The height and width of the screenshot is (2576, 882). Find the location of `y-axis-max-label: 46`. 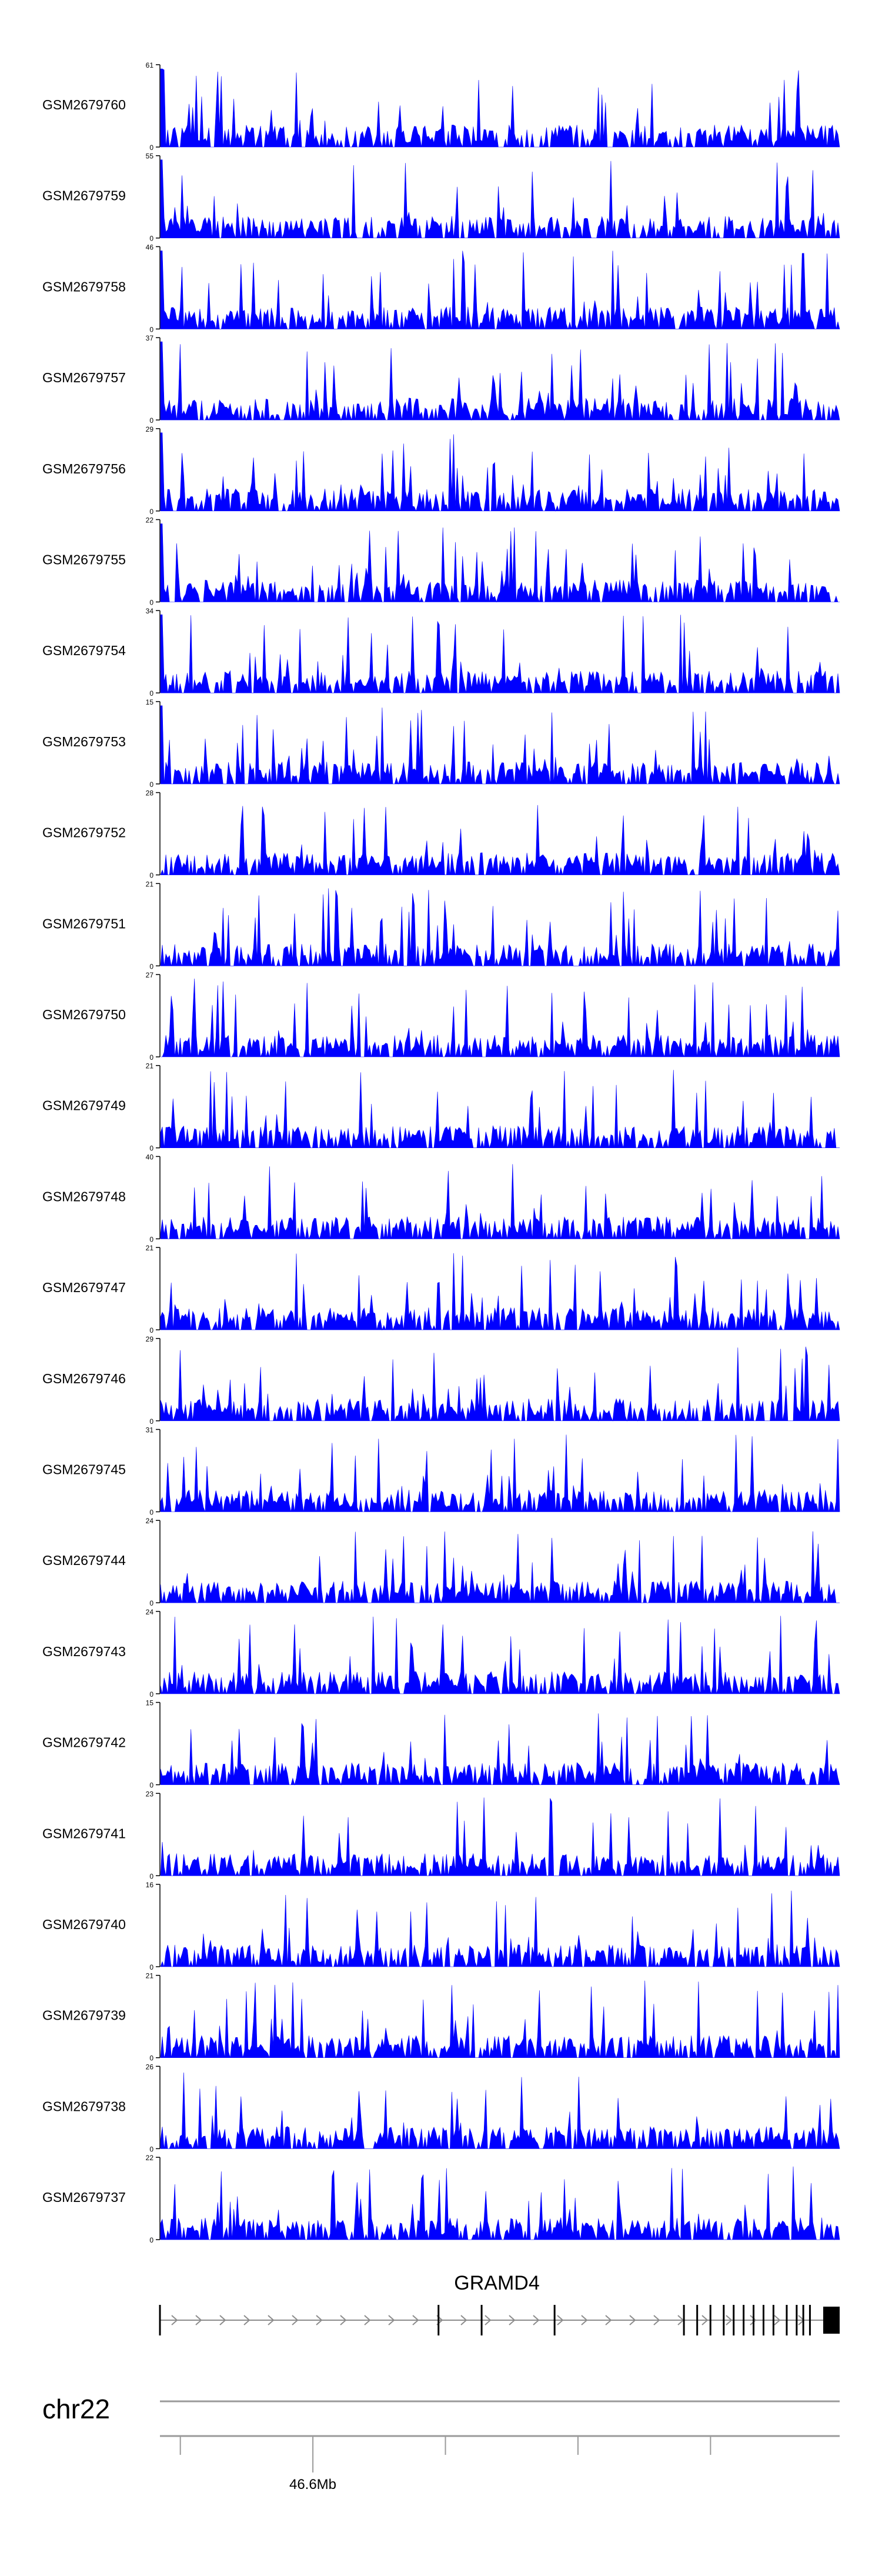

y-axis-max-label: 46 is located at coordinates (150, 247).